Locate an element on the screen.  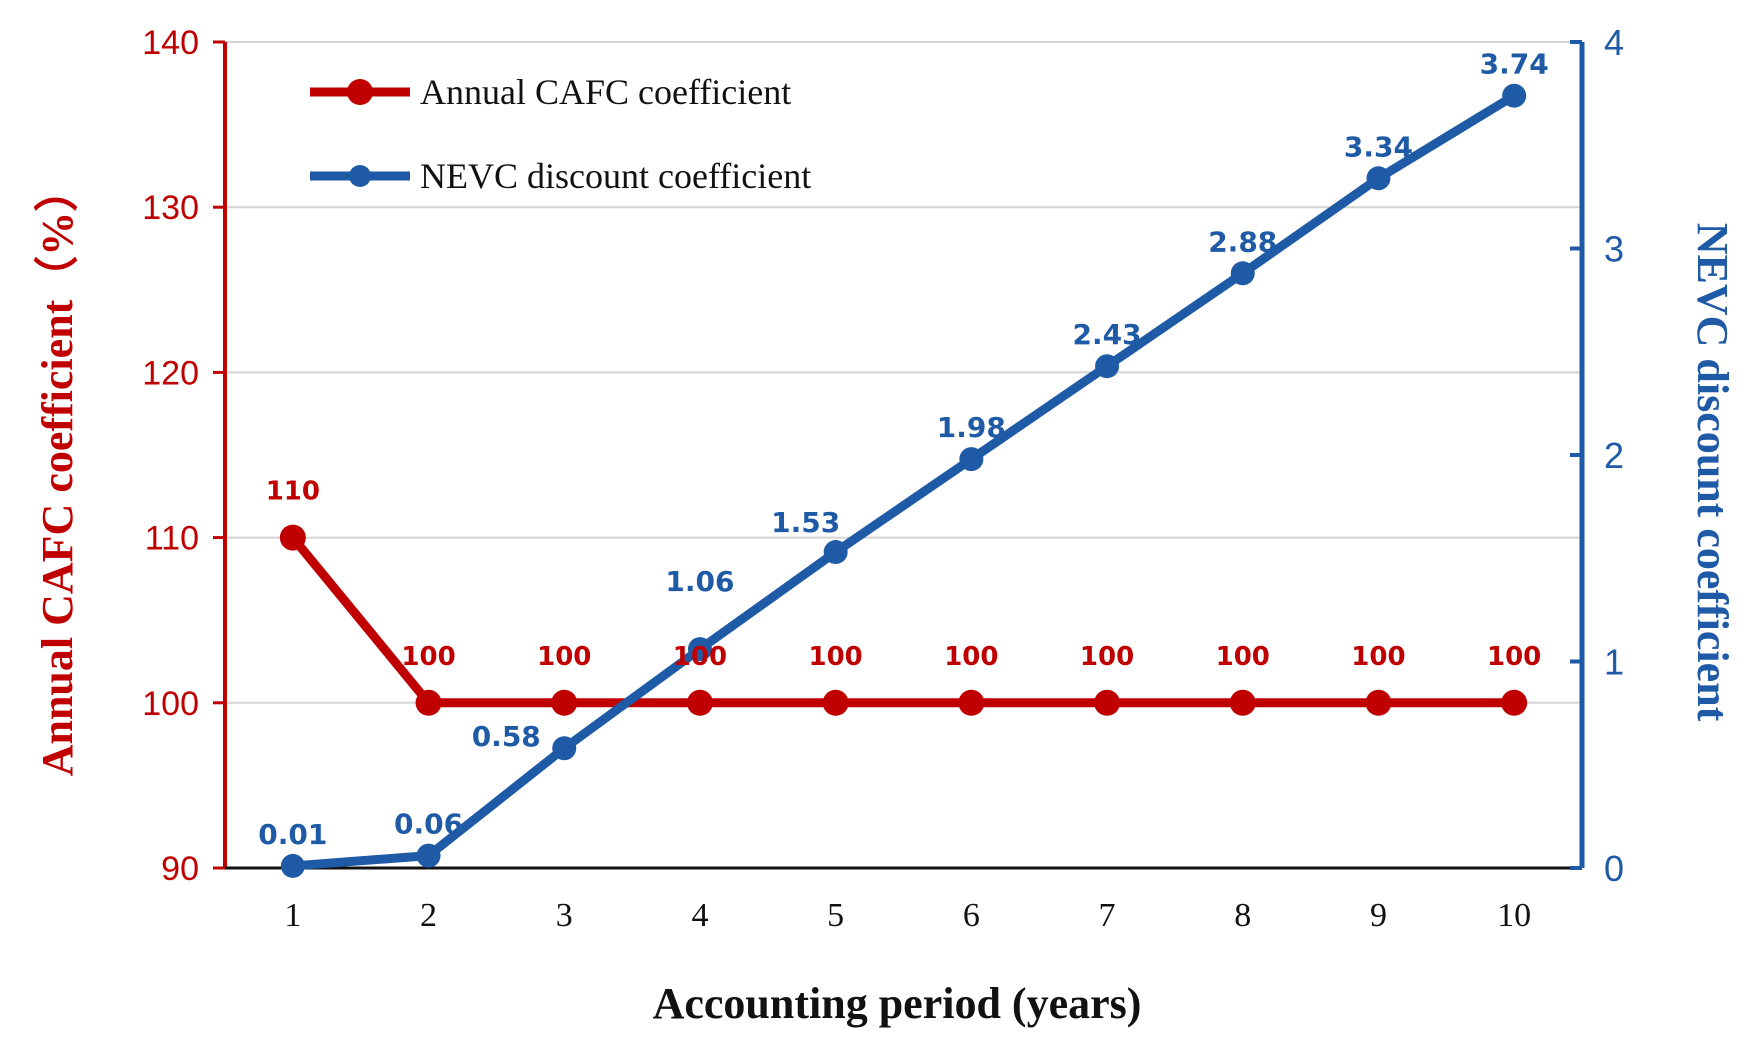
x-tick-label: 5 is located at coordinates (835, 915).